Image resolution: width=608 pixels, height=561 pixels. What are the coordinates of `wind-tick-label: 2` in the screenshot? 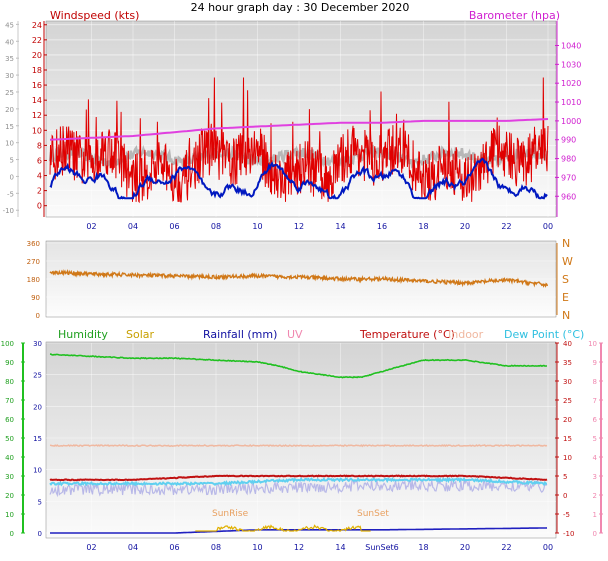 It's located at (39, 191).